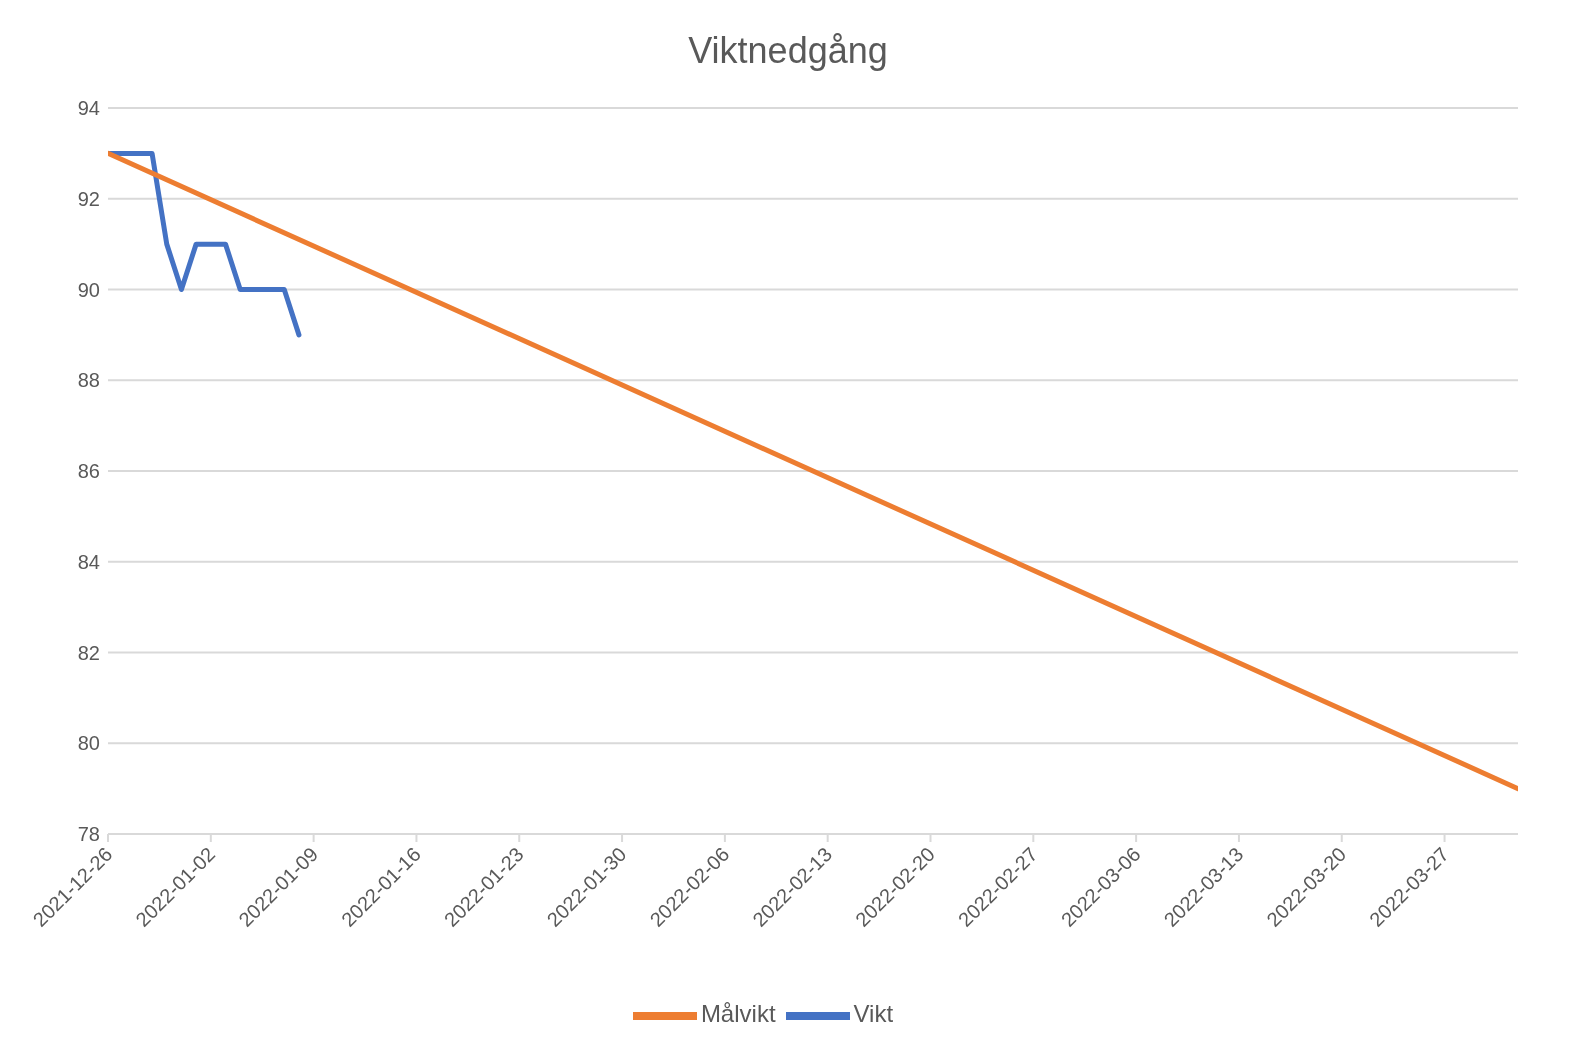 Image resolution: width=1575 pixels, height=1062 pixels. What do you see at coordinates (788, 51) in the screenshot?
I see `chart-title: Viktnedgång` at bounding box center [788, 51].